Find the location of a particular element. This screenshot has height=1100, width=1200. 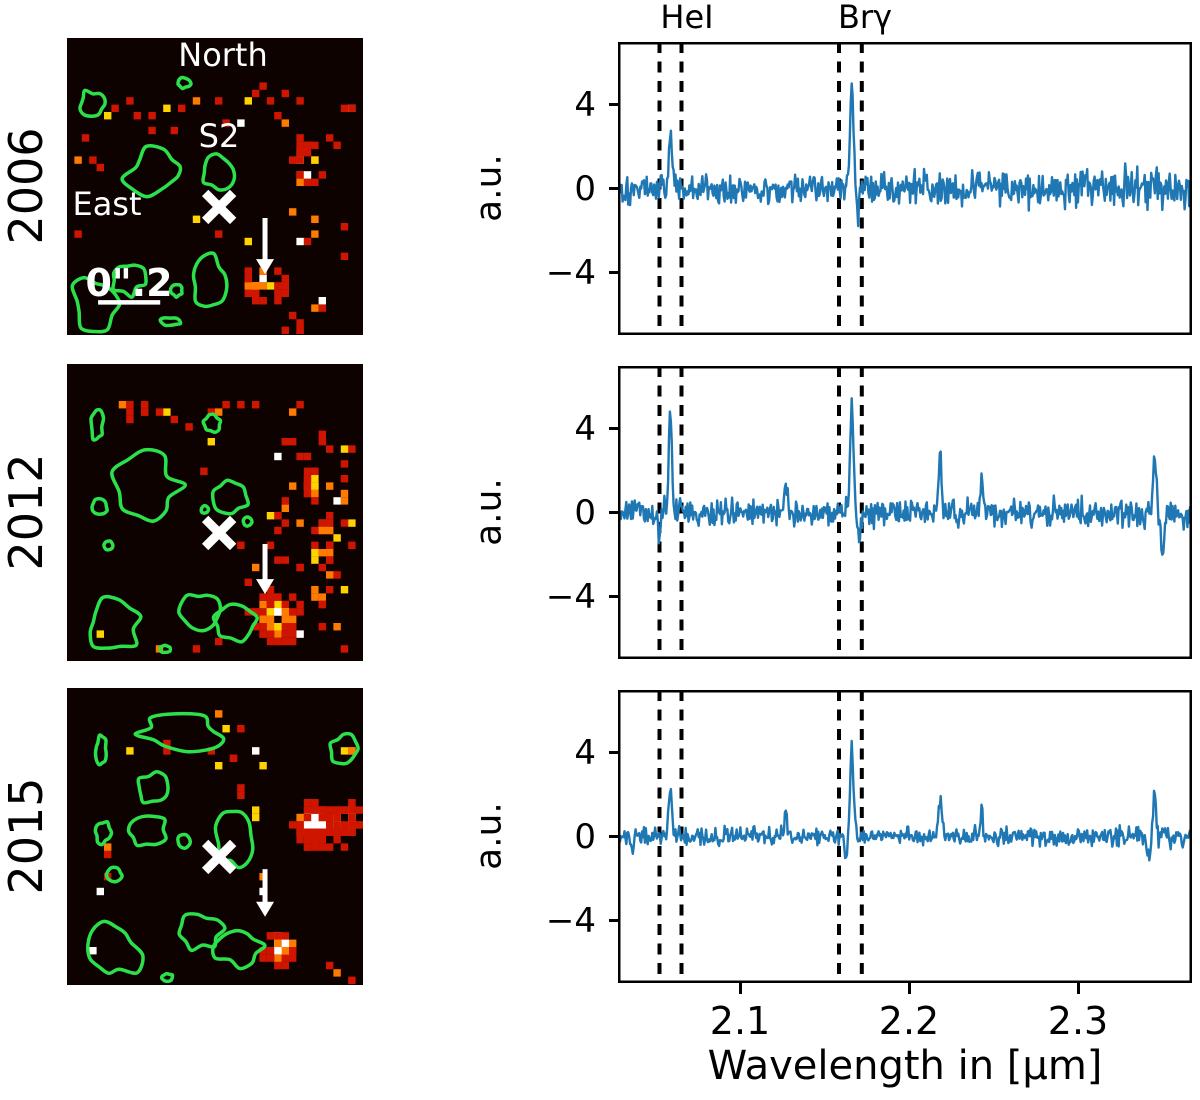

x-tick-label: 2.2 is located at coordinates (909, 1021).